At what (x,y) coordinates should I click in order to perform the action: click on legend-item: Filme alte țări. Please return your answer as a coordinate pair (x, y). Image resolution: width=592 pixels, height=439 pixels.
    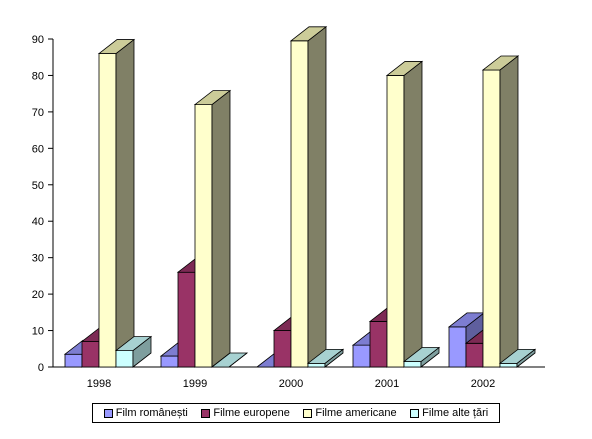
    Looking at the image, I should click on (449, 413).